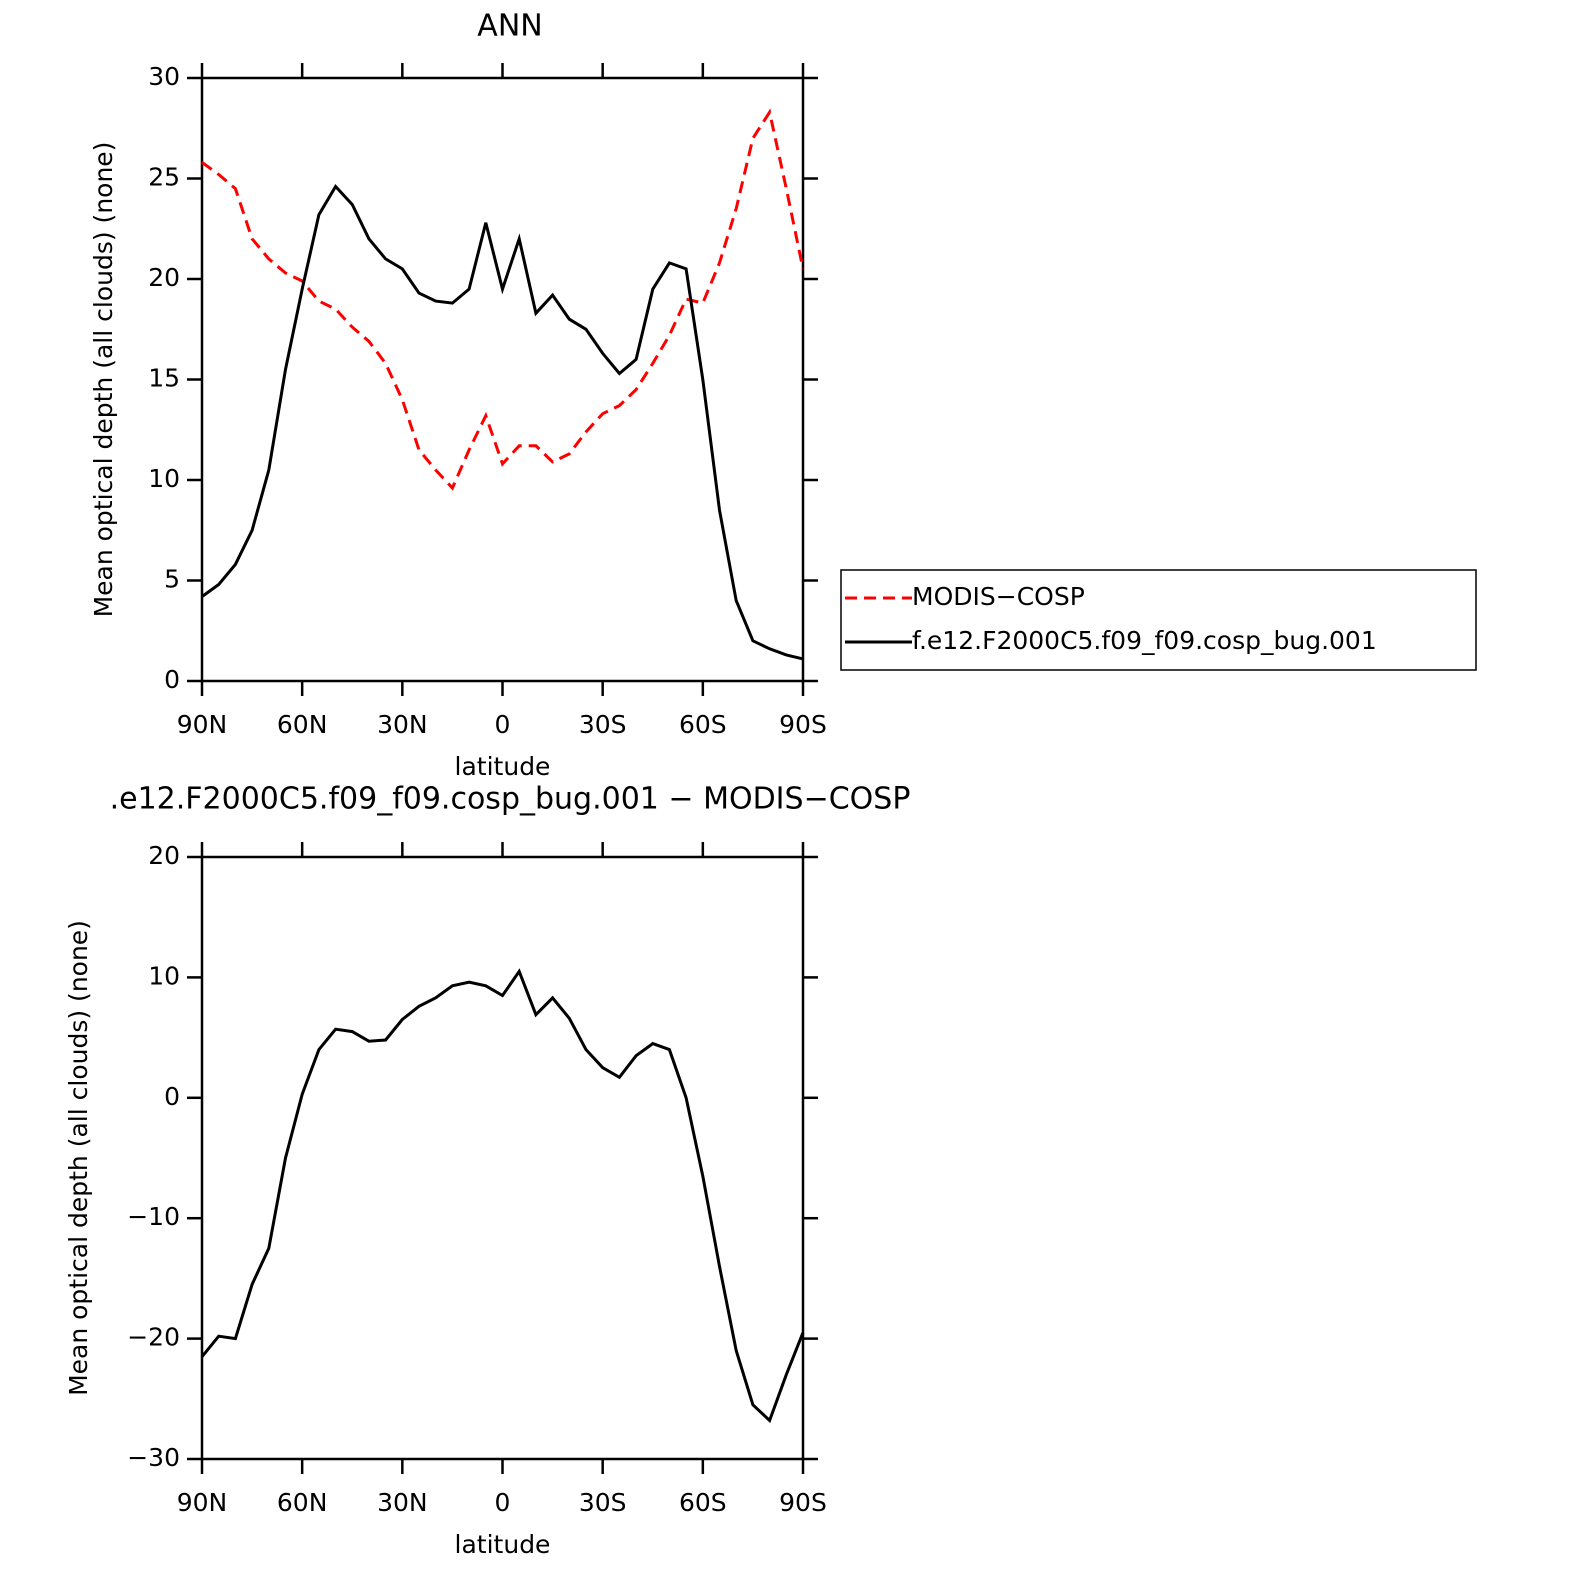 The image size is (1583, 1589). Describe the element at coordinates (998, 596) in the screenshot. I see `legend-label: MODIS−COSP` at that location.